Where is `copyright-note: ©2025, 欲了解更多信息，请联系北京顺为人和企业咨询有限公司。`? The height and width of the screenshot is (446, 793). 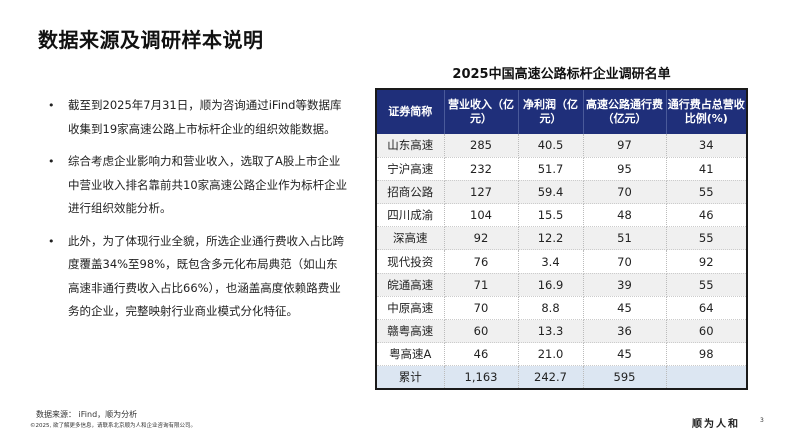
copyright-note: ©2025, 欲了解更多信息，请联系北京顺为人和企业咨询有限公司。 is located at coordinates (113, 426).